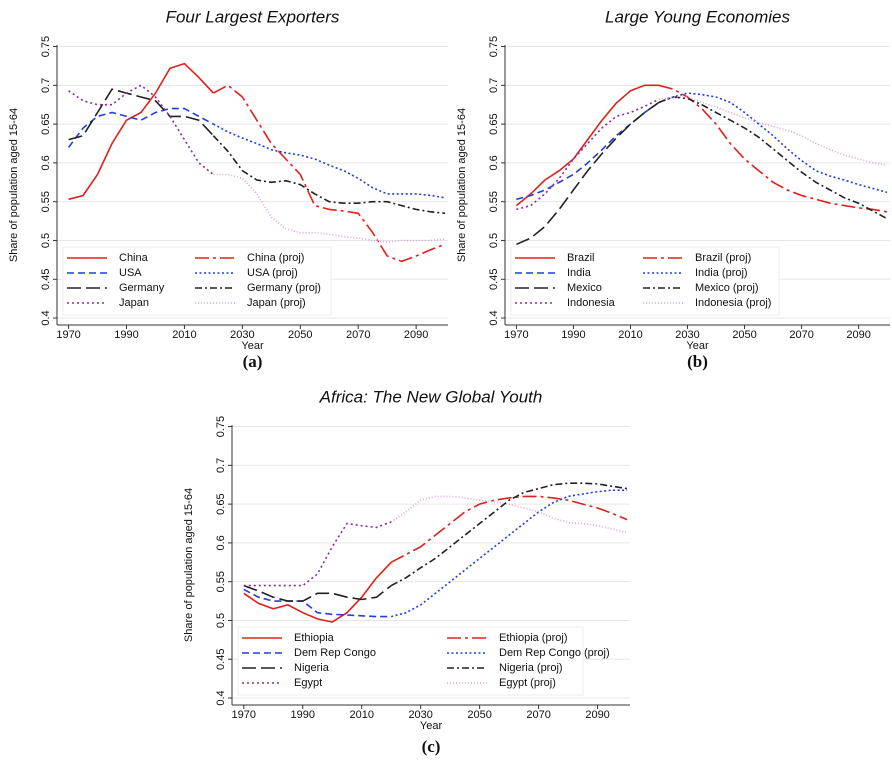 This screenshot has height=760, width=892. What do you see at coordinates (554, 653) in the screenshot?
I see `legend-label: Dem Rep Congo (proj)` at bounding box center [554, 653].